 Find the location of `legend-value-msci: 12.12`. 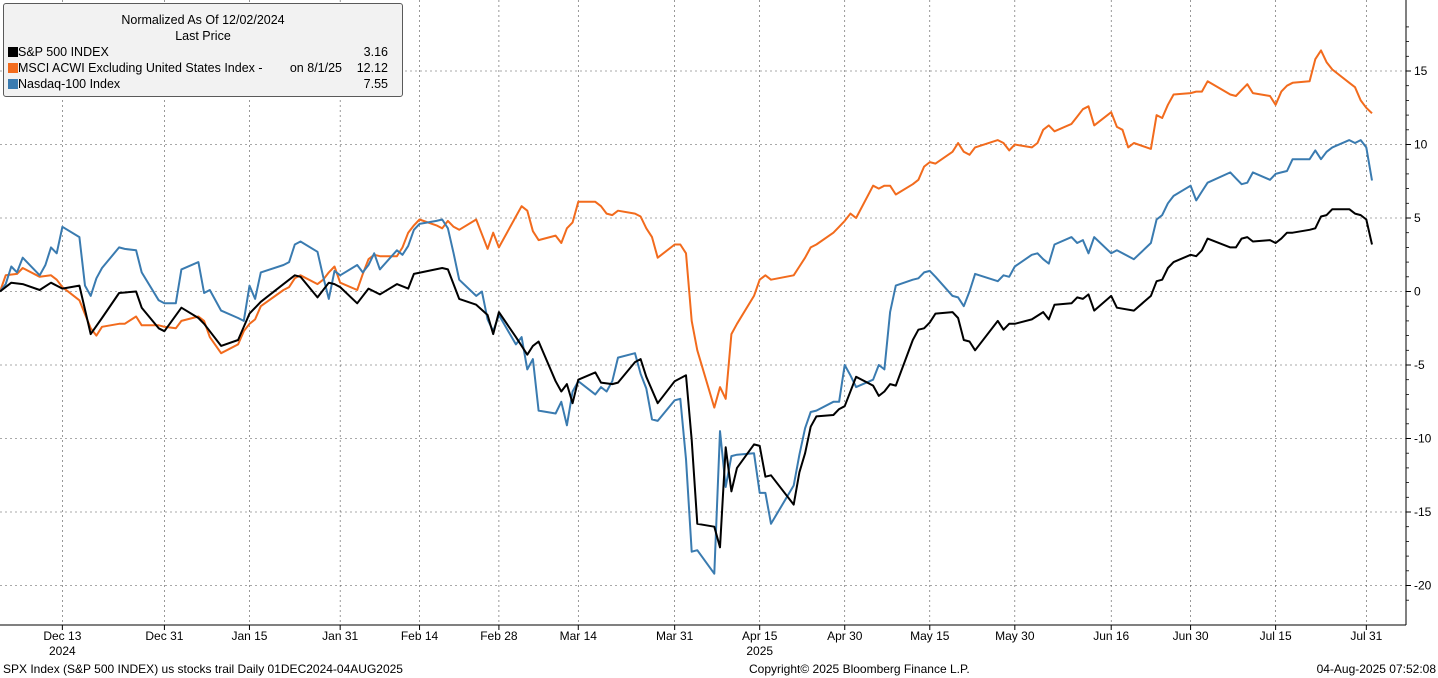

legend-value-msci: 12.12 is located at coordinates (372, 68).